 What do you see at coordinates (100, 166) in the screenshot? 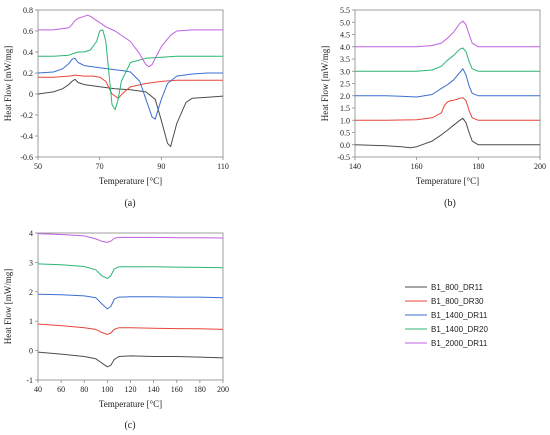
I see `x-tick-label: 70` at bounding box center [100, 166].